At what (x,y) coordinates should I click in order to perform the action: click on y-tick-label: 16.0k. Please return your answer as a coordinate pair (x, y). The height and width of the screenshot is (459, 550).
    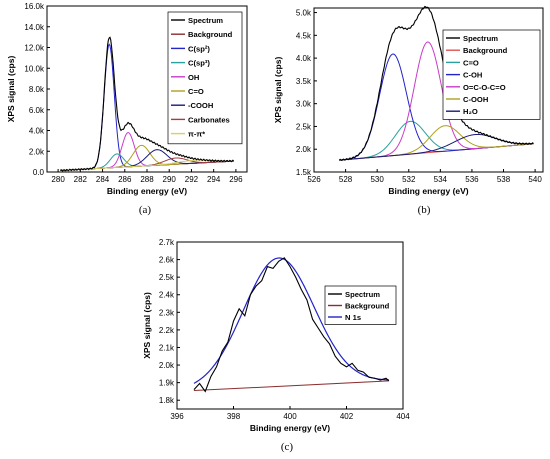
    Looking at the image, I should click on (34, 6).